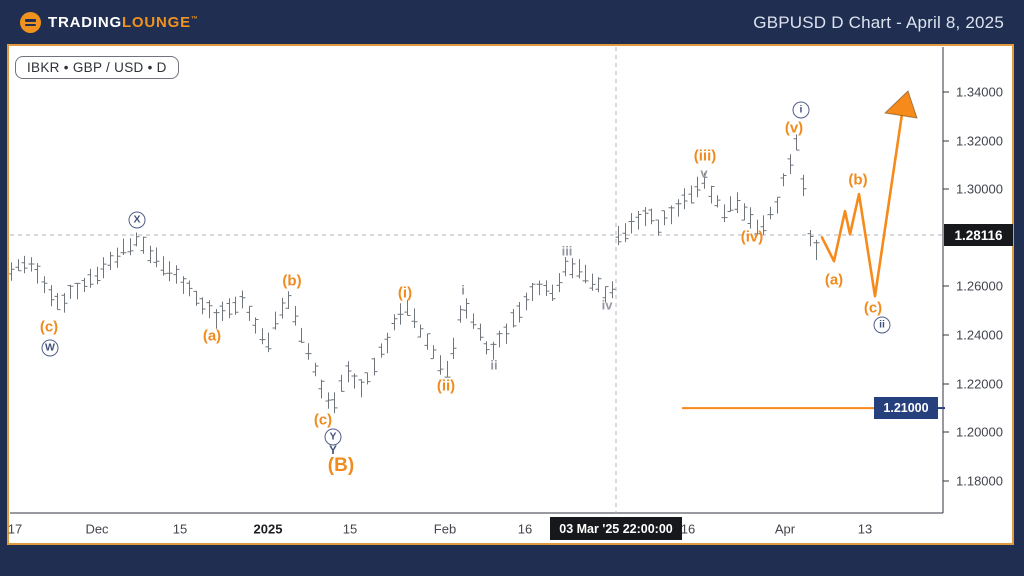 The image size is (1024, 576). I want to click on trademark-symbol: ™, so click(194, 19).